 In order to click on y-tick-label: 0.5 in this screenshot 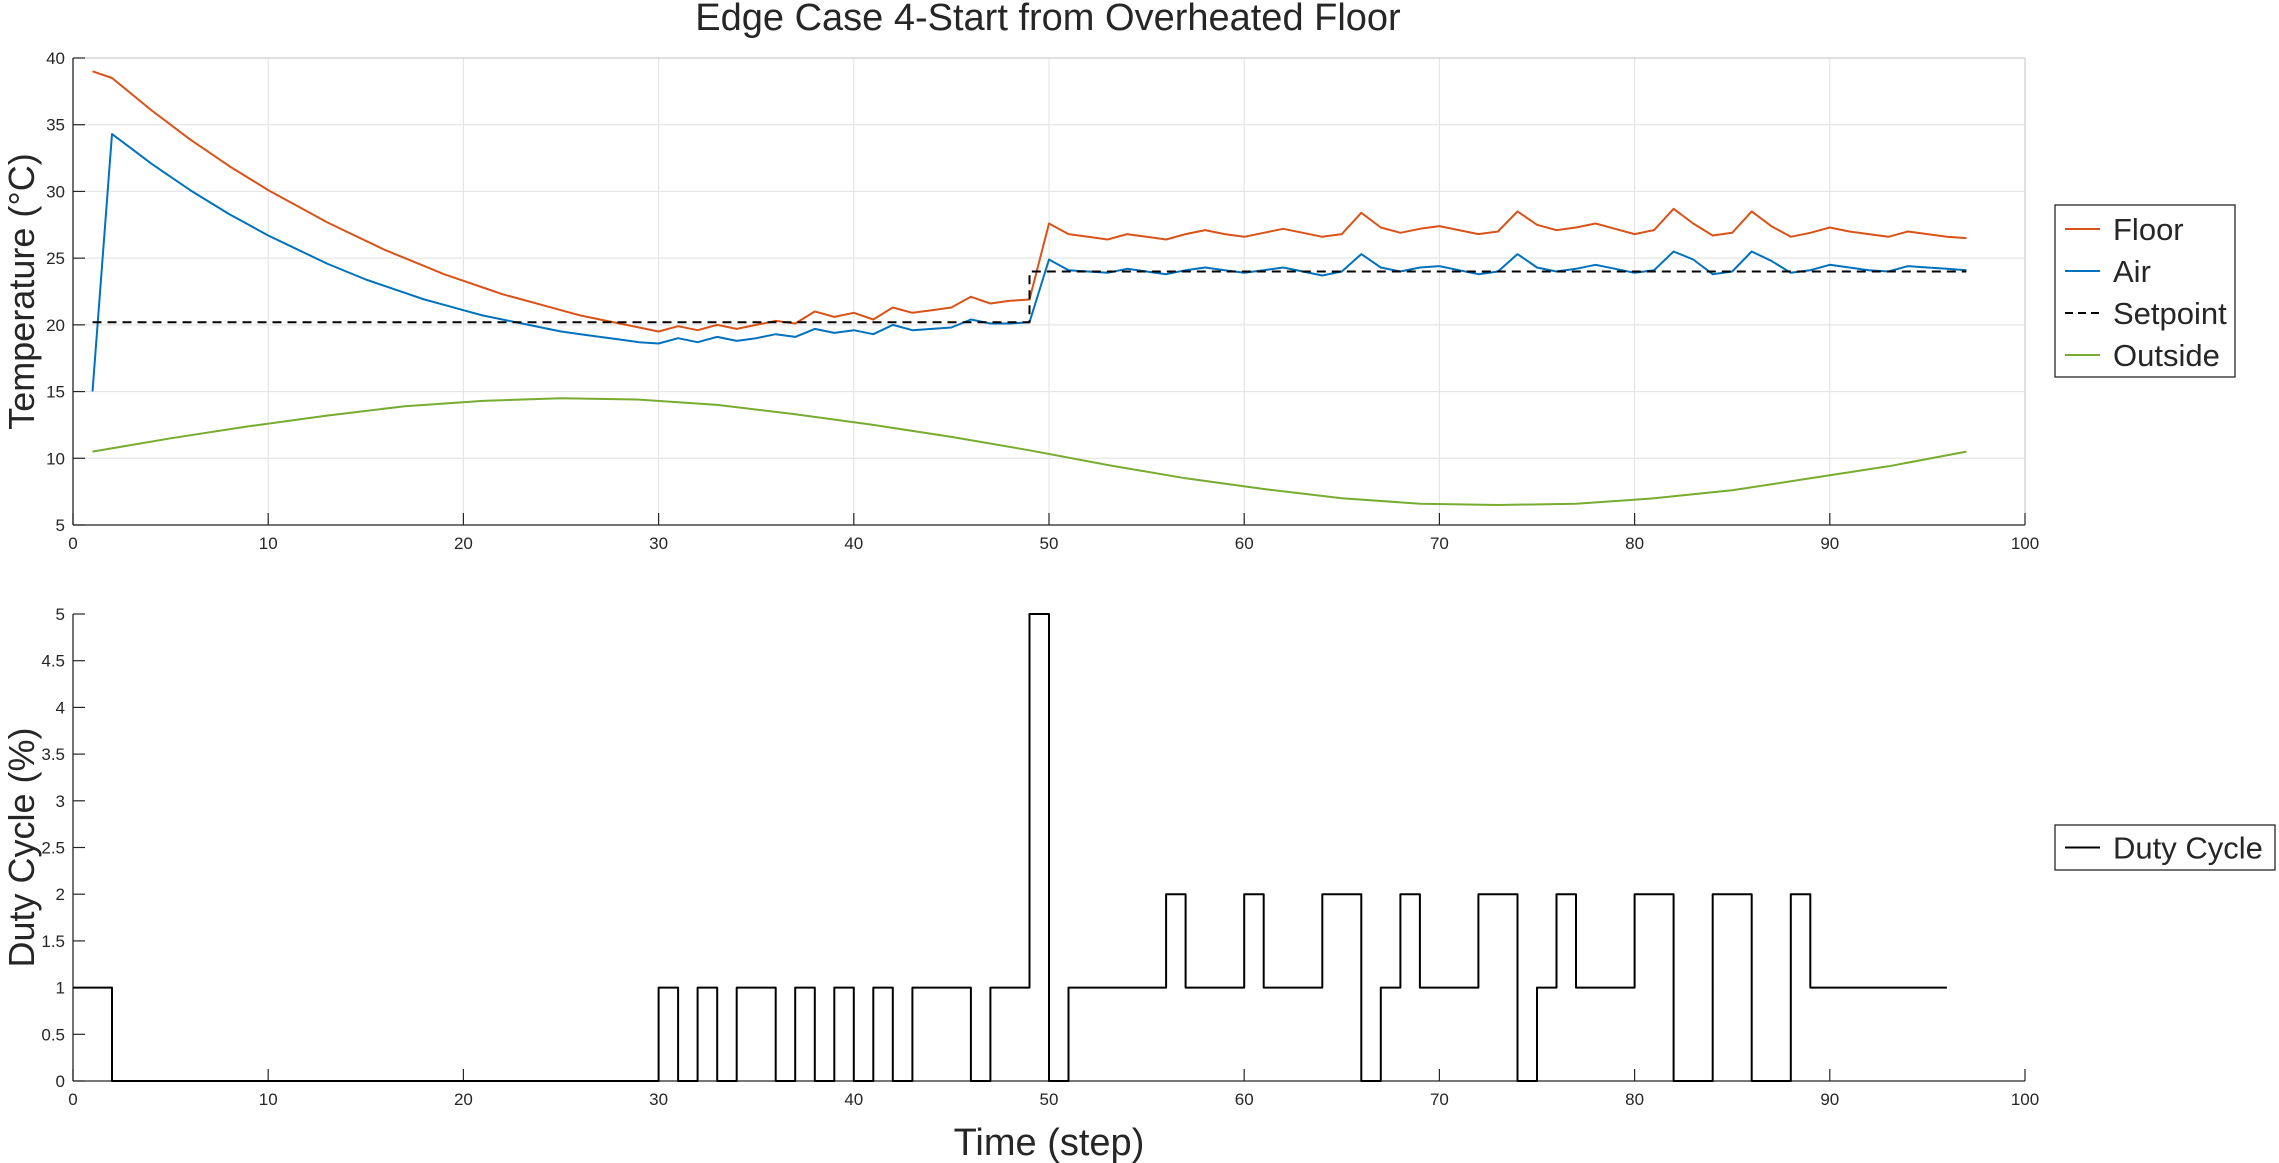, I will do `click(53, 1034)`.